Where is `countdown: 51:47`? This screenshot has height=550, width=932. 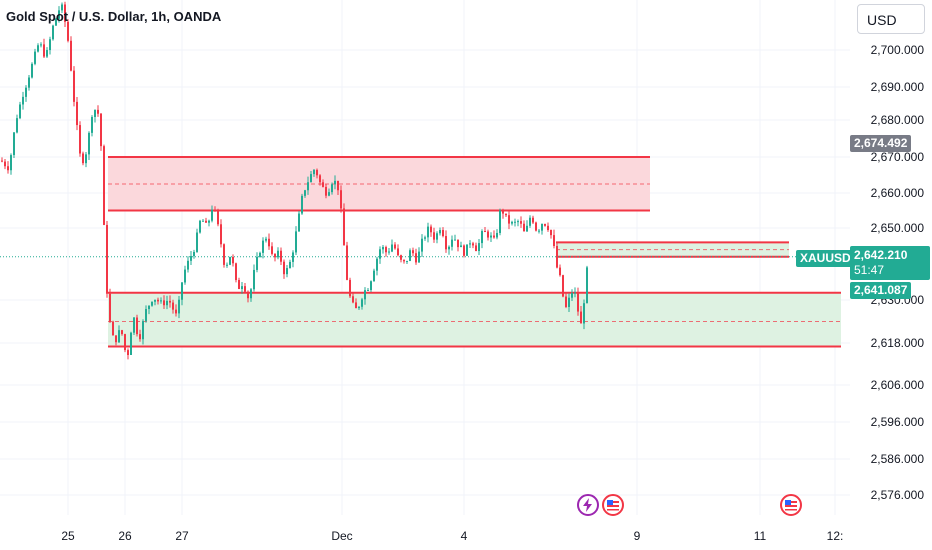 countdown: 51:47 is located at coordinates (869, 270).